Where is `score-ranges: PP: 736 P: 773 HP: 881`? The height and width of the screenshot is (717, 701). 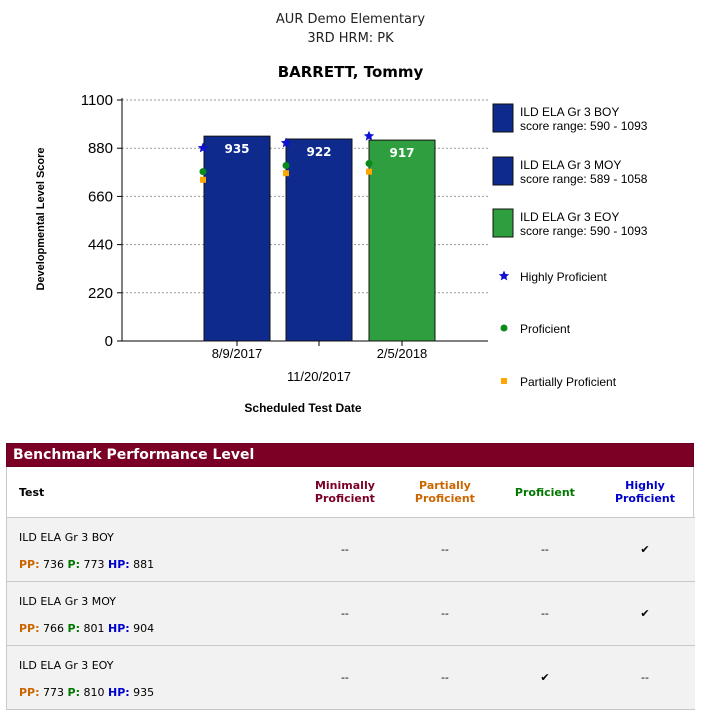
score-ranges: PP: 736 P: 773 HP: 881 is located at coordinates (156, 564).